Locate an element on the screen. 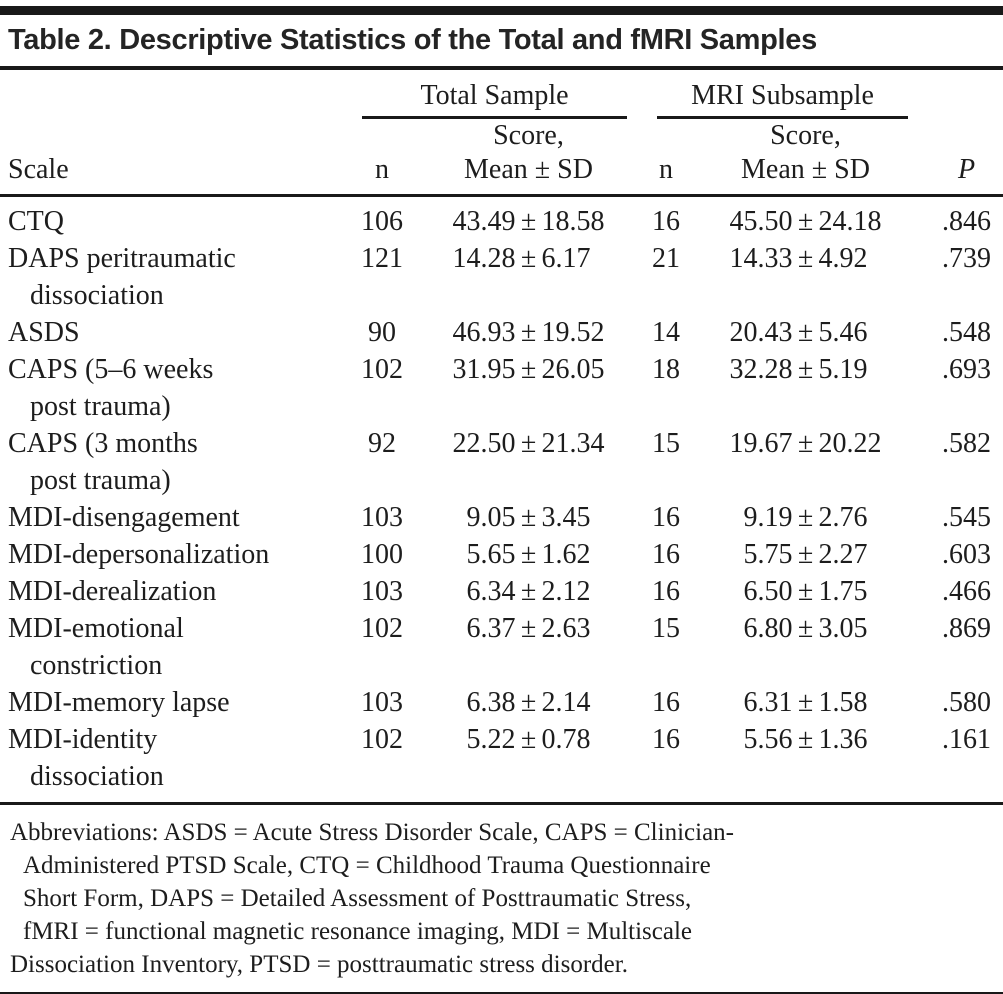 The height and width of the screenshot is (994, 1003). mean-value: 46.93 is located at coordinates (484, 332).